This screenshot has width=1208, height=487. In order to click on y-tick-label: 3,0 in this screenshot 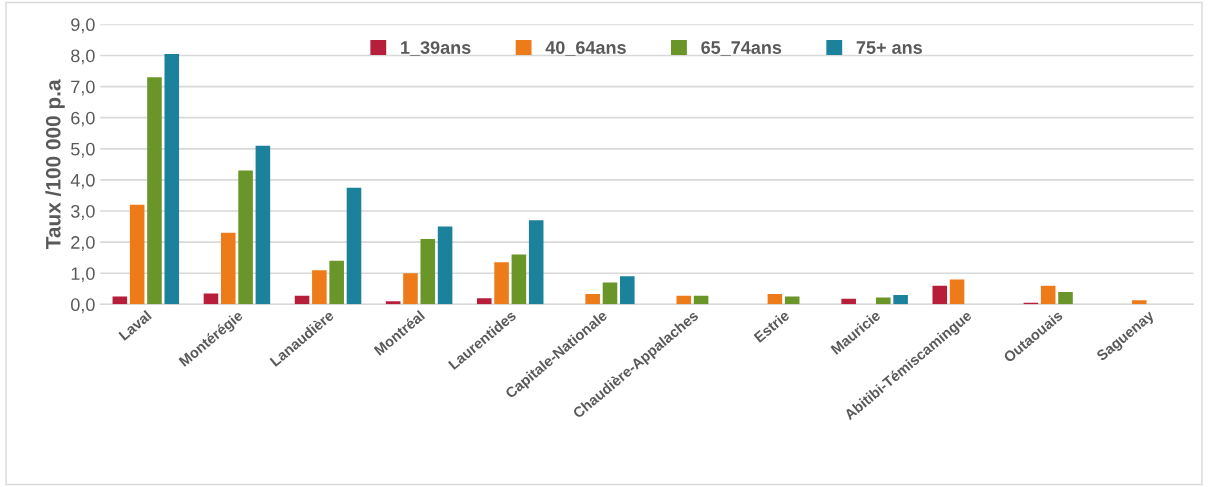, I will do `click(82, 212)`.